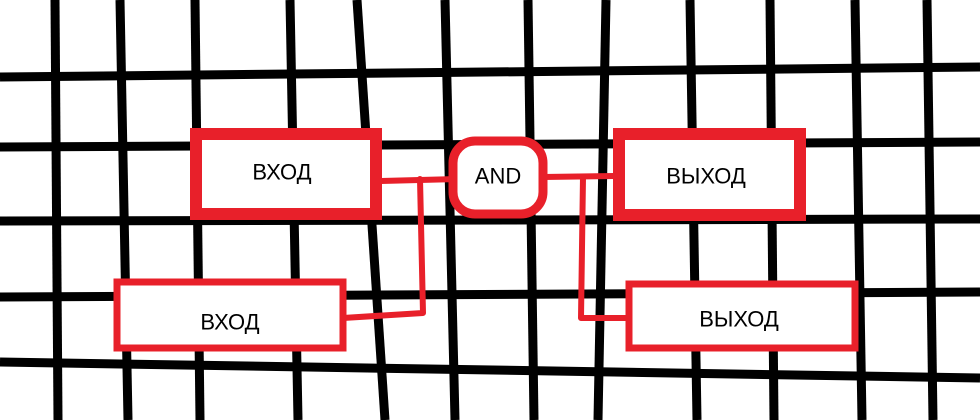 This screenshot has width=980, height=420. I want to click on and-gate-frame, so click(498, 177).